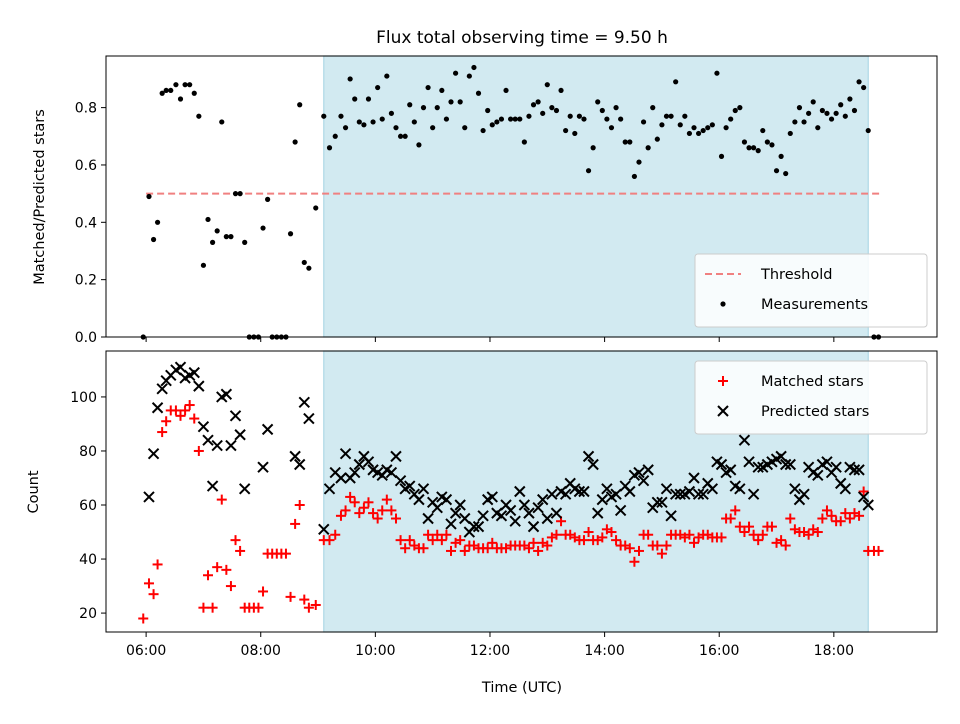 The height and width of the screenshot is (724, 960). I want to click on x-tick-label: 18:00, so click(834, 651).